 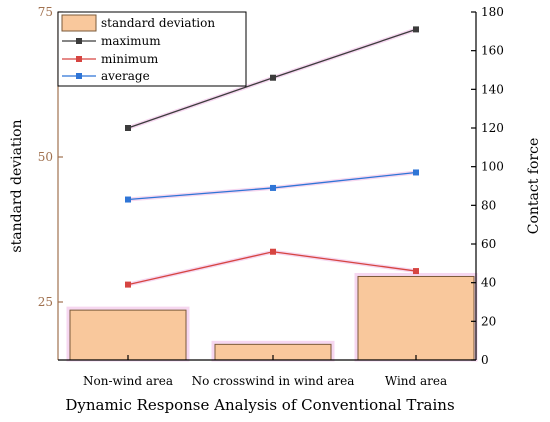 I want to click on y-left-tick-label: 25, so click(x=45, y=302).